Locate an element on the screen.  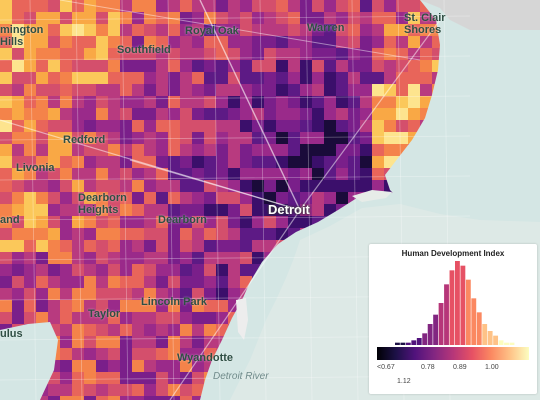
place-label-st-clair-shores: St. Clair Shores is located at coordinates (425, 24).